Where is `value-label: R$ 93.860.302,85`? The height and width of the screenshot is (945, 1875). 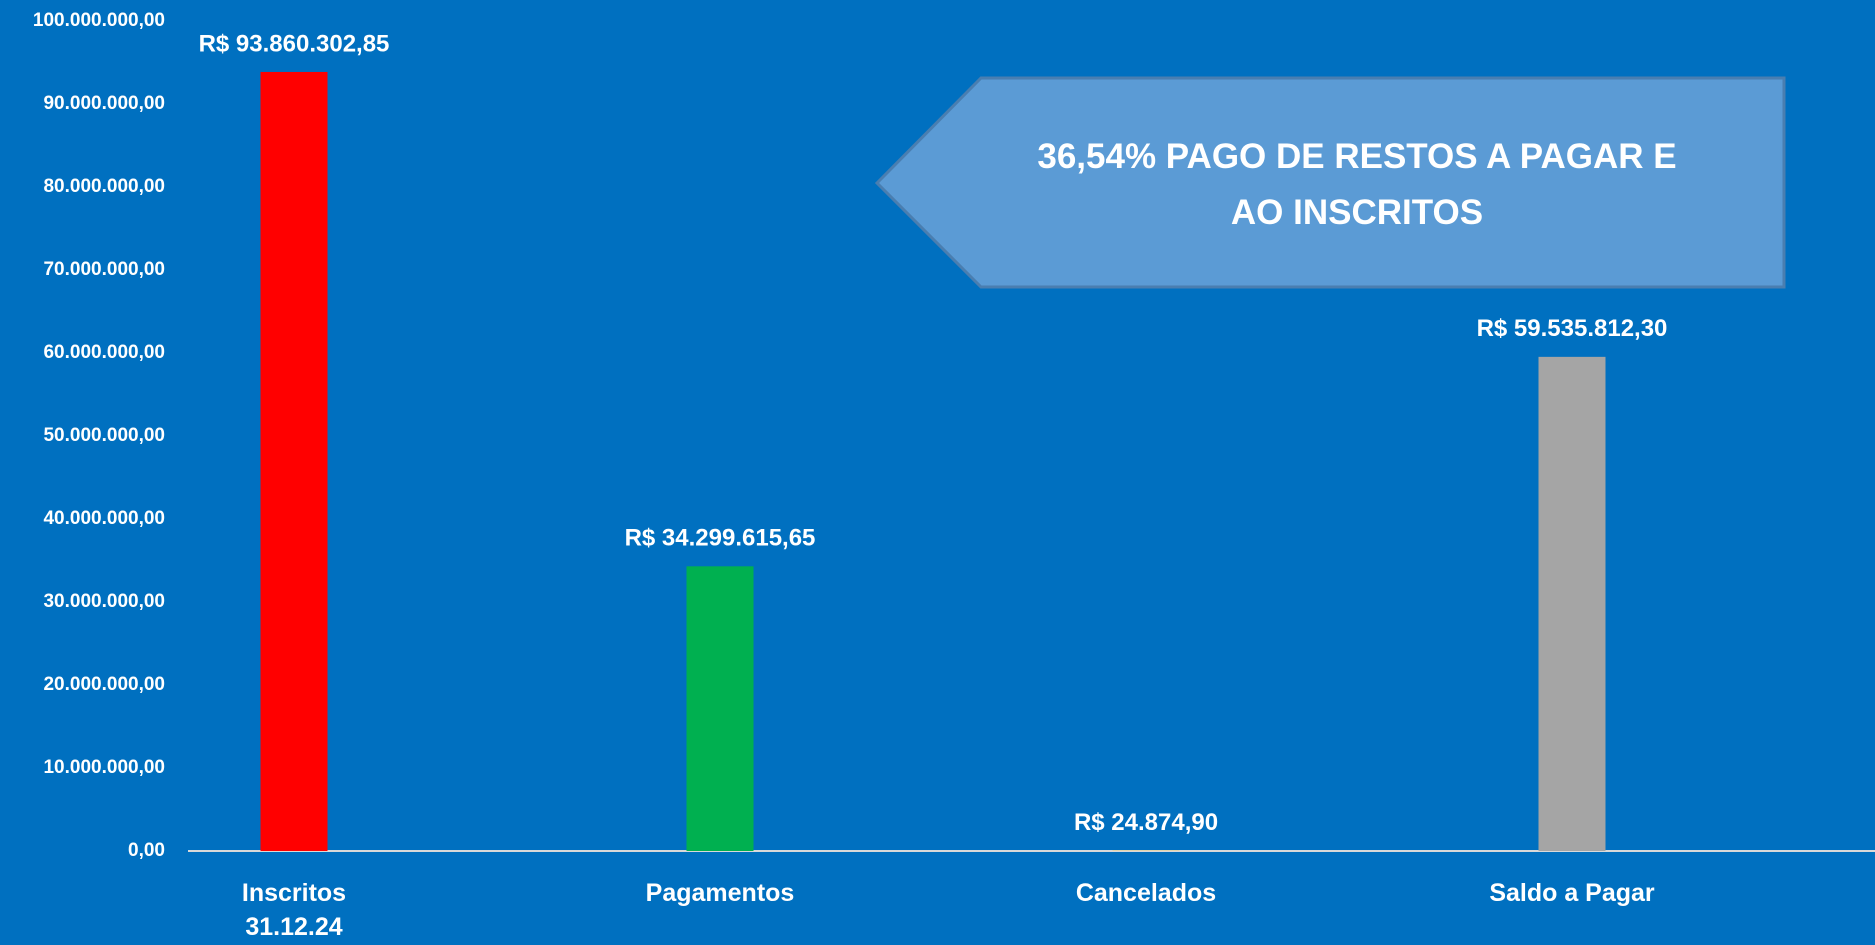
value-label: R$ 93.860.302,85 is located at coordinates (294, 43).